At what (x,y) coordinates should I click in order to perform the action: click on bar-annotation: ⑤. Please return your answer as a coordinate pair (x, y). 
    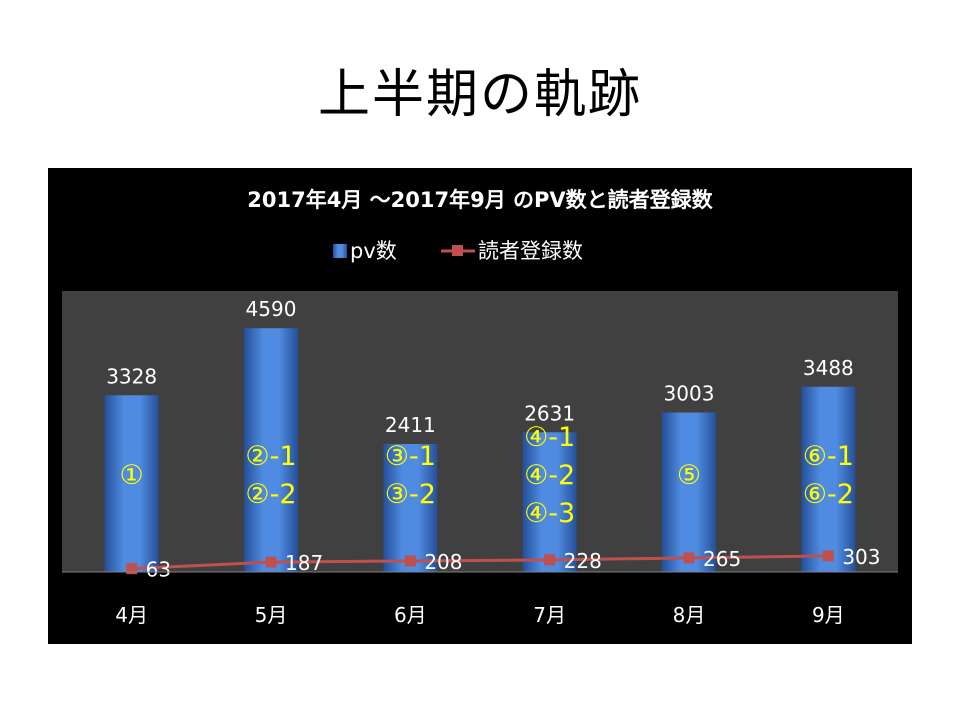
    Looking at the image, I should click on (689, 475).